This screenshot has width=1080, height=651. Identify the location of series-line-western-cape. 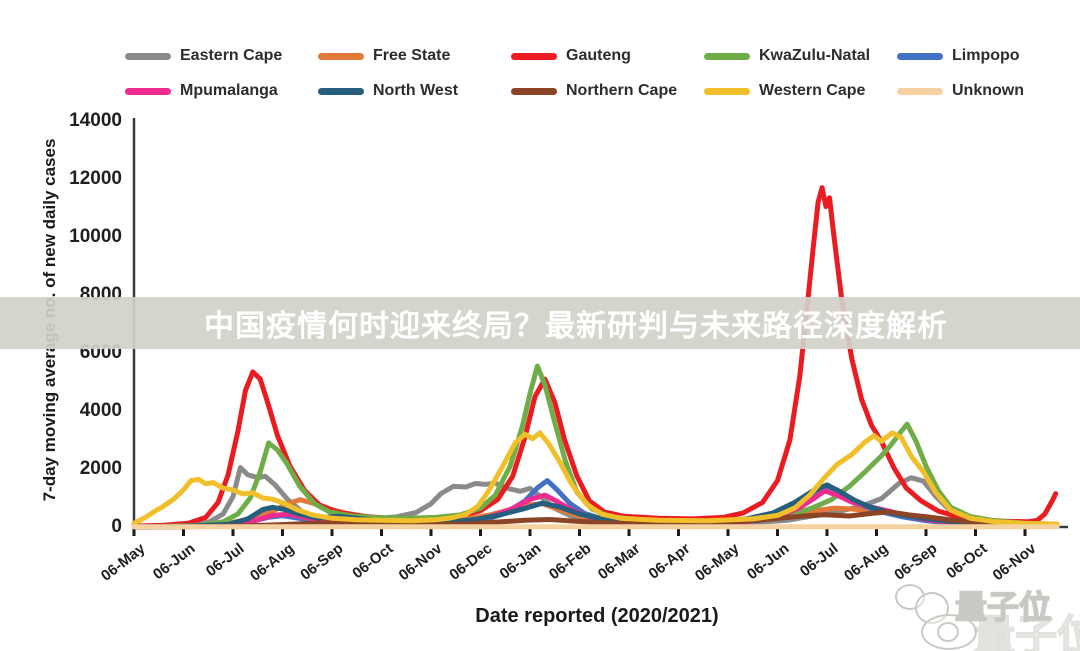
(595, 478).